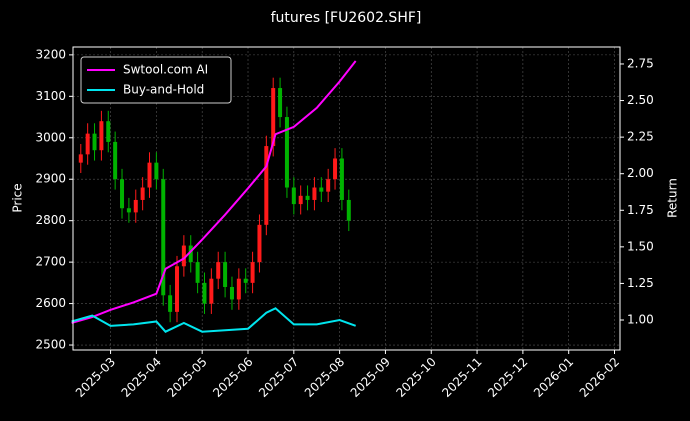 Image resolution: width=690 pixels, height=421 pixels. What do you see at coordinates (214, 320) in the screenshot?
I see `series-line` at bounding box center [214, 320].